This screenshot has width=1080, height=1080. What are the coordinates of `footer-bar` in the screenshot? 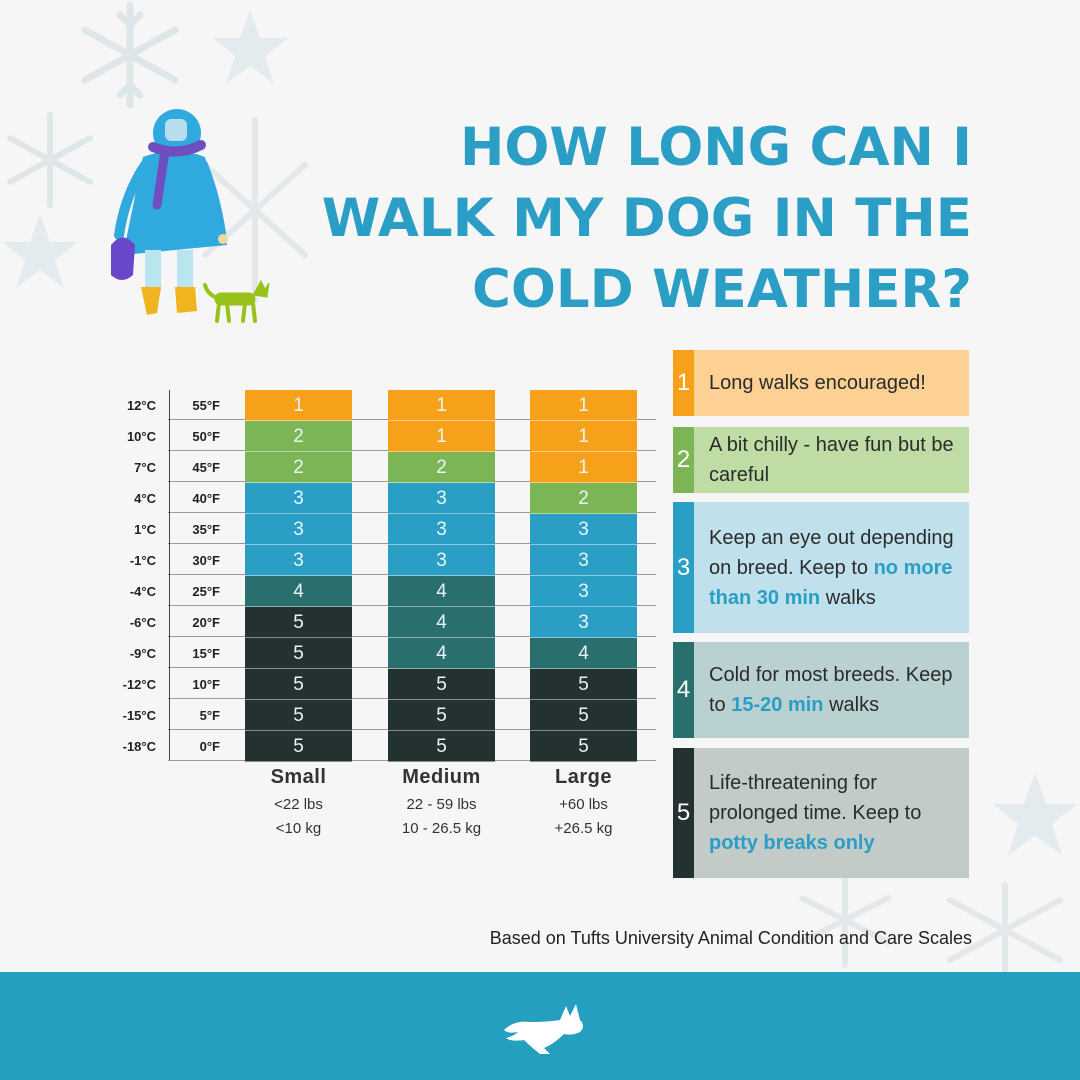 It's located at (540, 1026).